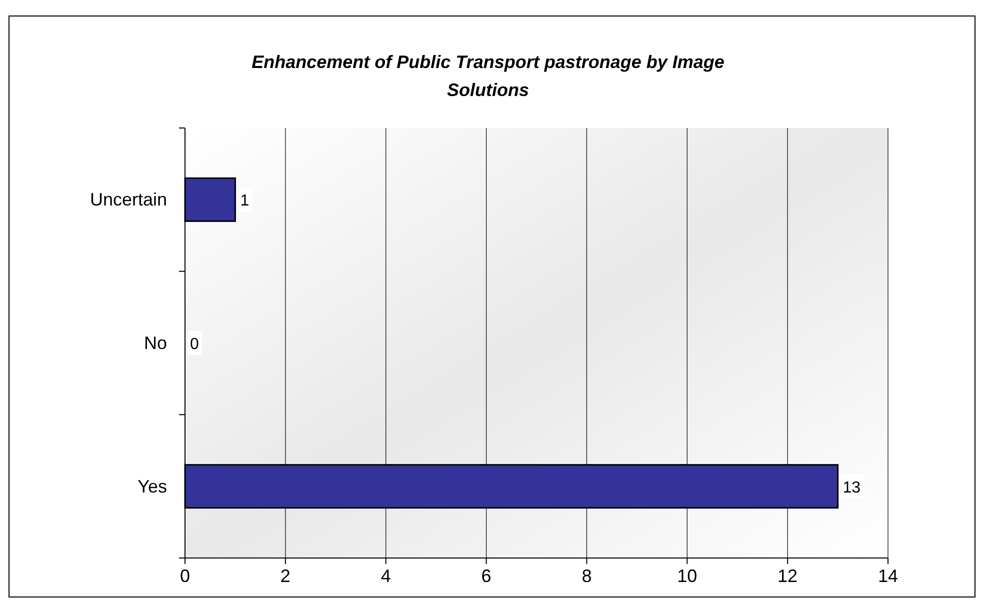  I want to click on y-tick-label: No, so click(155, 343).